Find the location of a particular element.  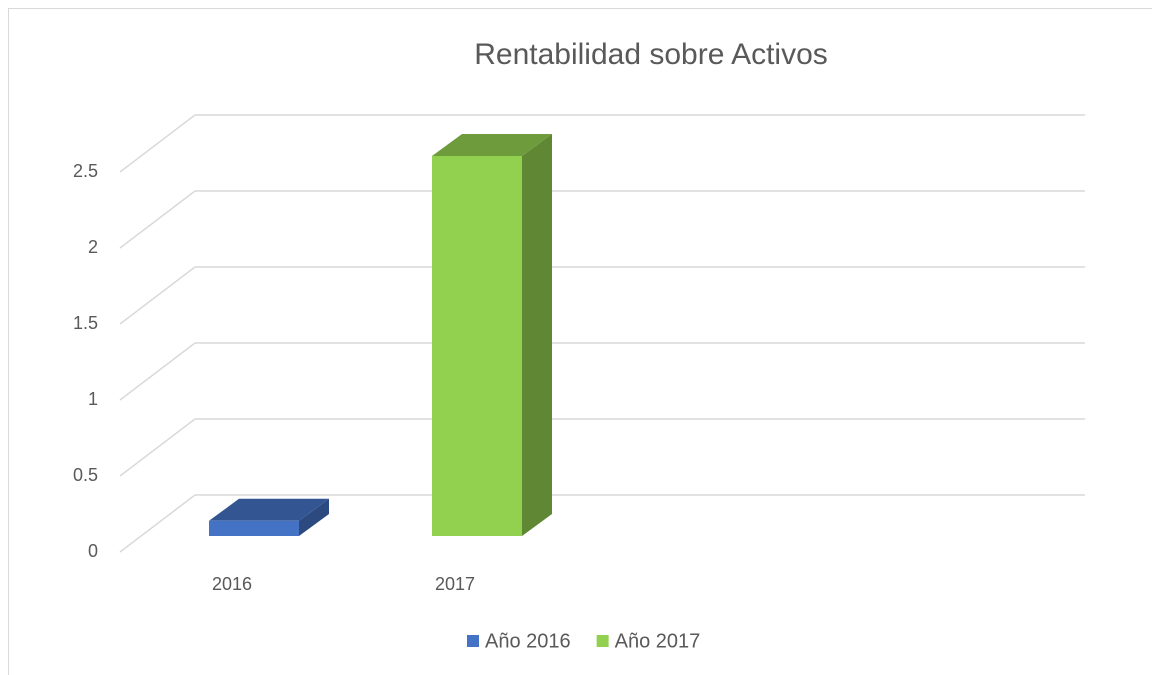

chart-title: Rentabilidad sobre Activos is located at coordinates (651, 54).